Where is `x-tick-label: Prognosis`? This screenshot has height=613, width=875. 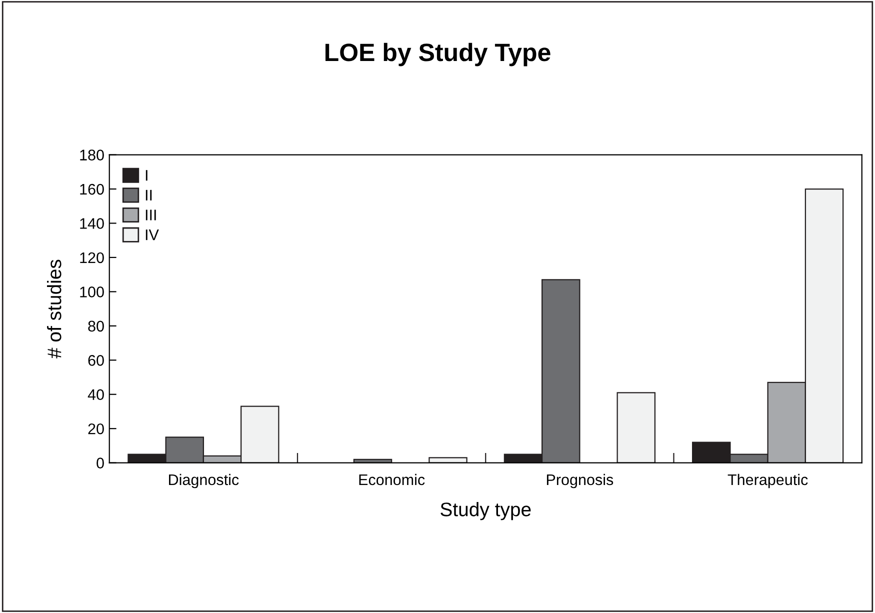
x-tick-label: Prognosis is located at coordinates (580, 481).